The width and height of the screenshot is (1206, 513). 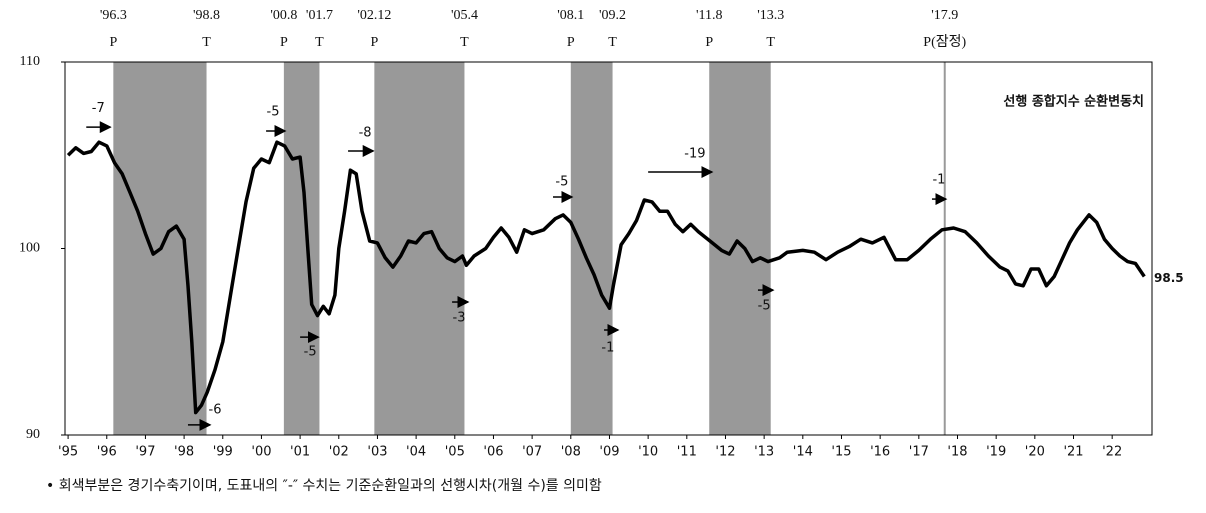 I want to click on y-tick-label: 110, so click(x=30, y=61).